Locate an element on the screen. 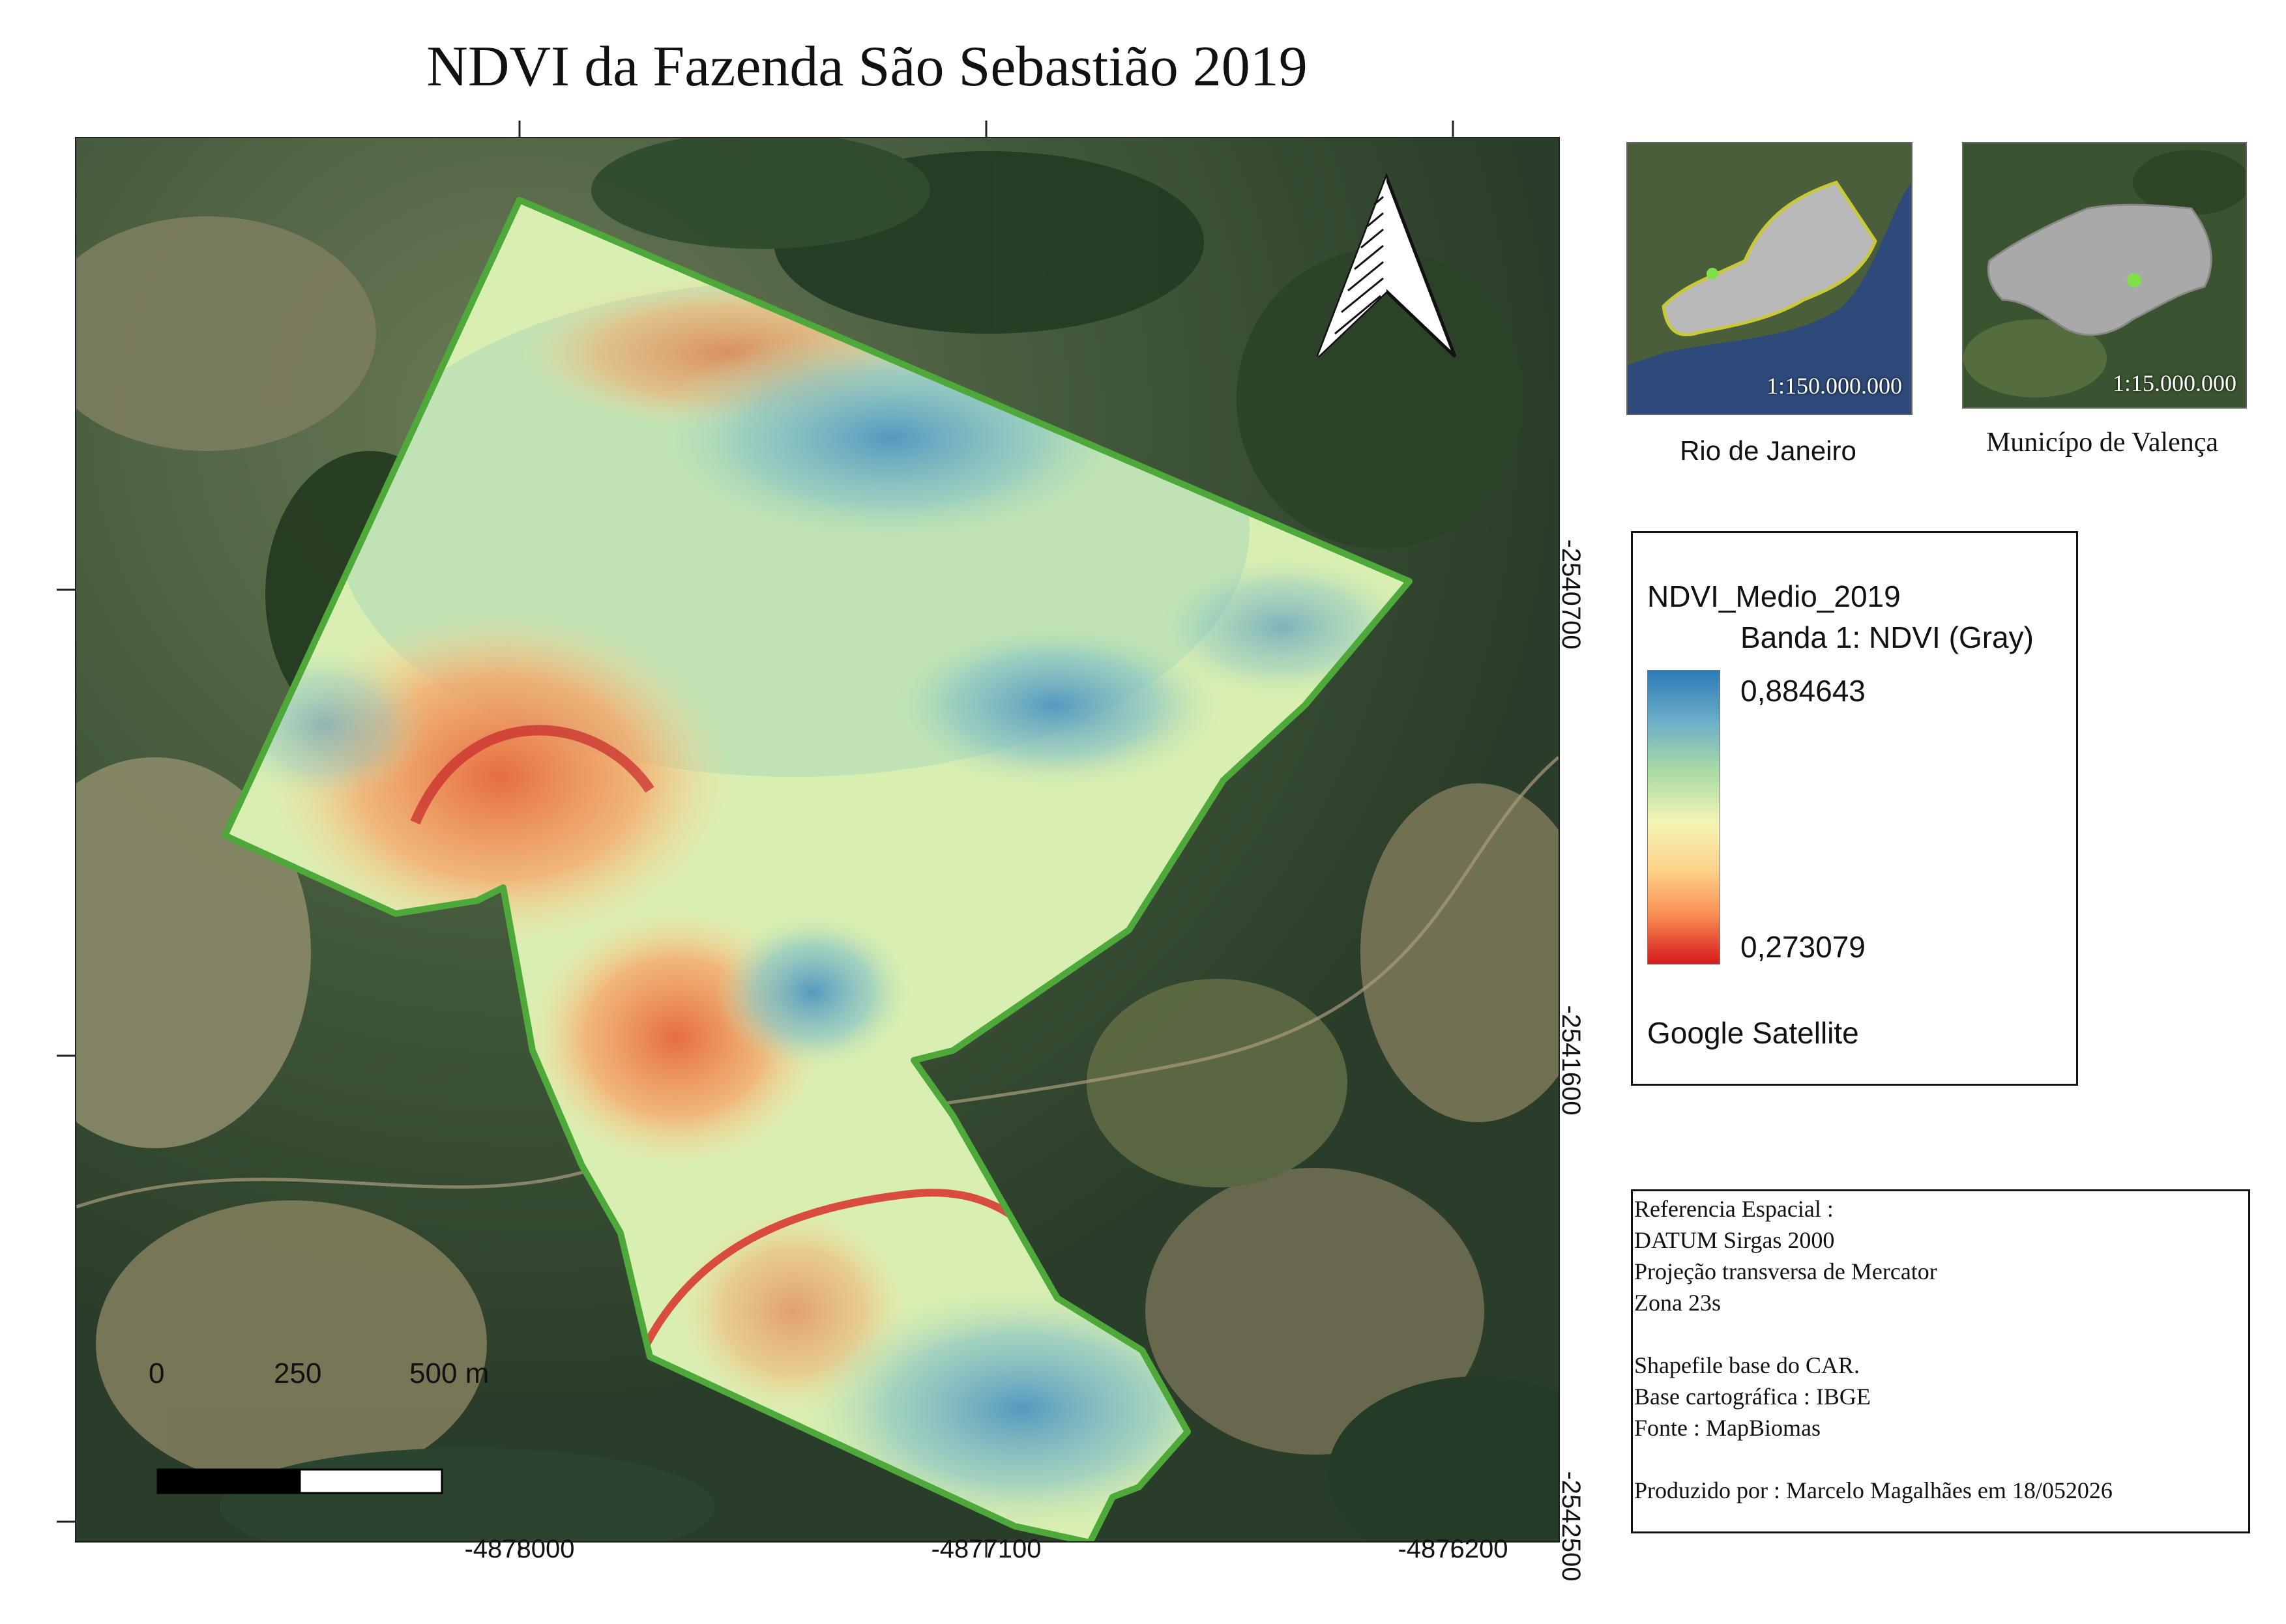 The width and height of the screenshot is (2286, 1624). inset-scale-label: 1:150.000.000 is located at coordinates (1834, 386).